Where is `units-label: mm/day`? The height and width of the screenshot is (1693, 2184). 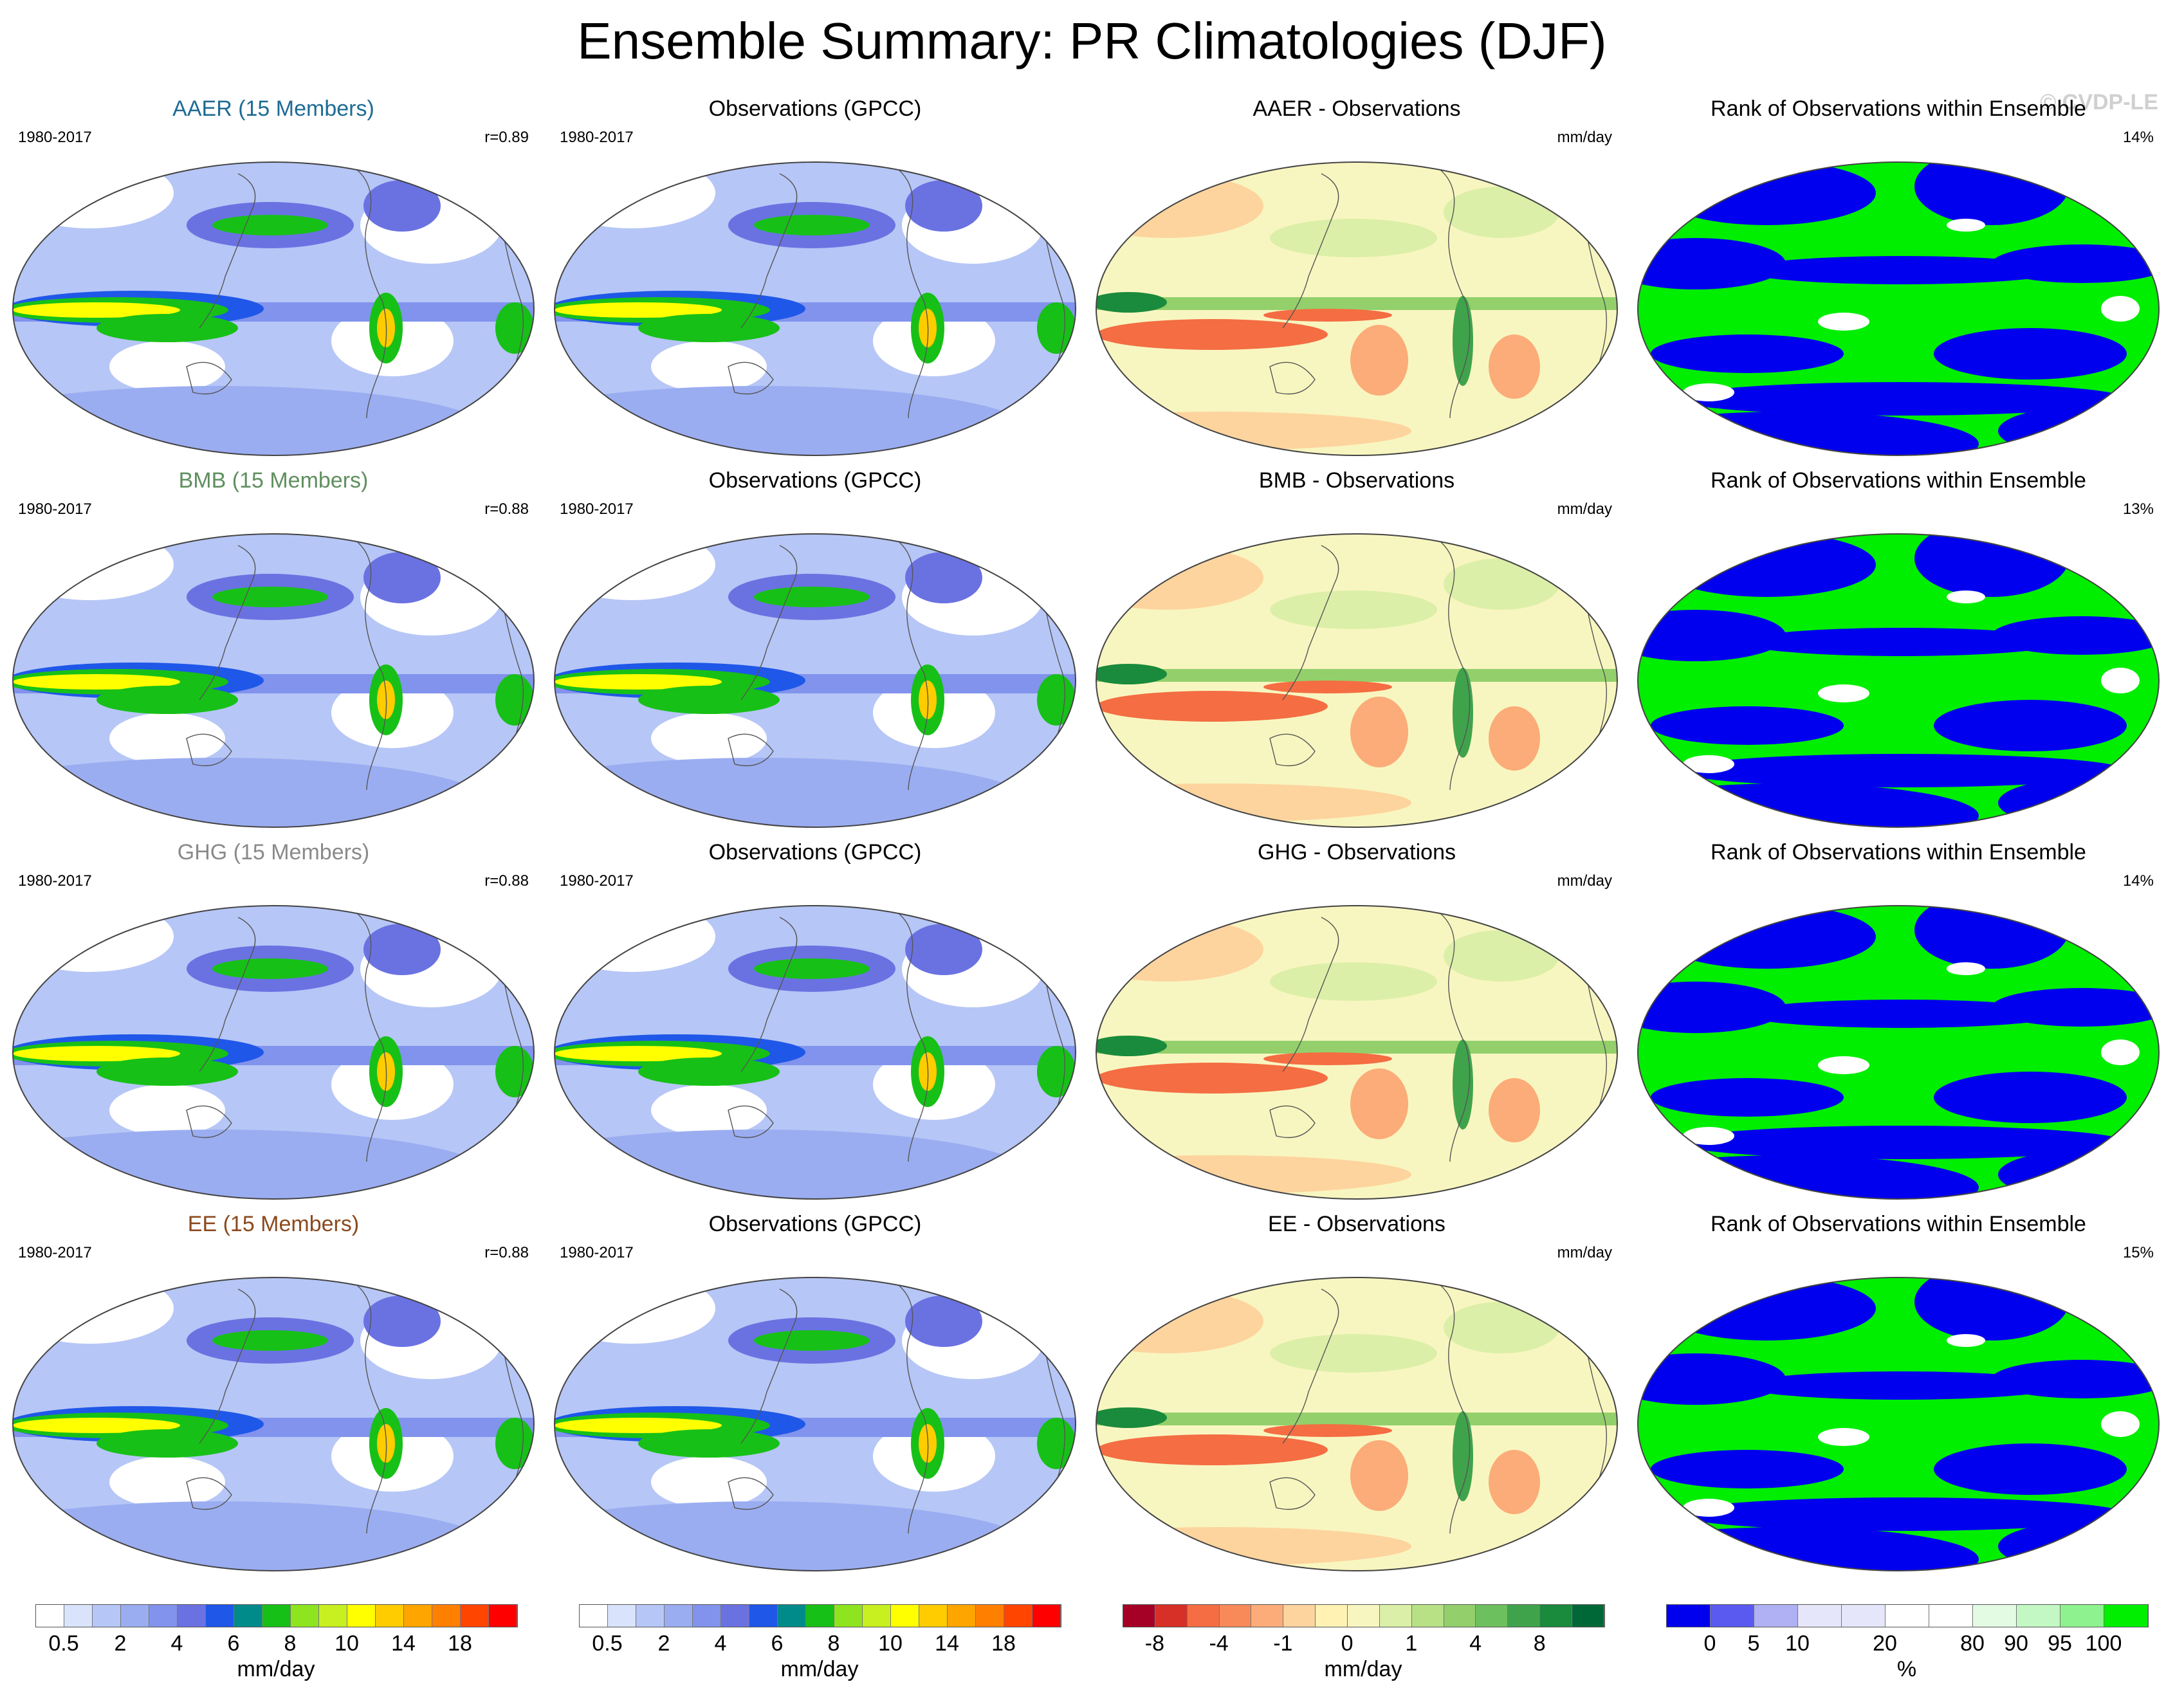
units-label: mm/day is located at coordinates (1585, 881).